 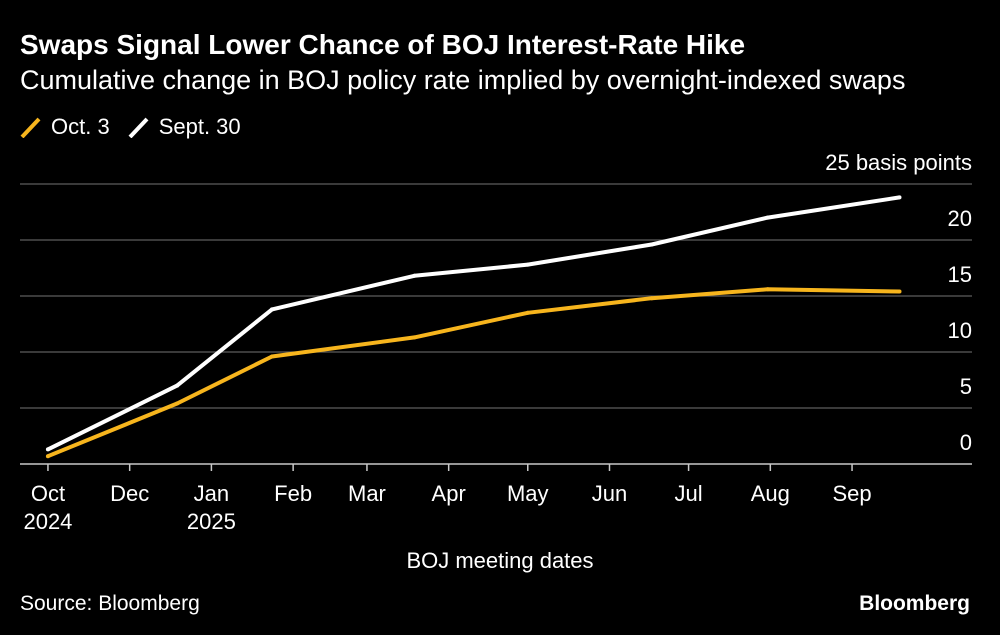 I want to click on y-tick-label: 10, so click(x=960, y=330).